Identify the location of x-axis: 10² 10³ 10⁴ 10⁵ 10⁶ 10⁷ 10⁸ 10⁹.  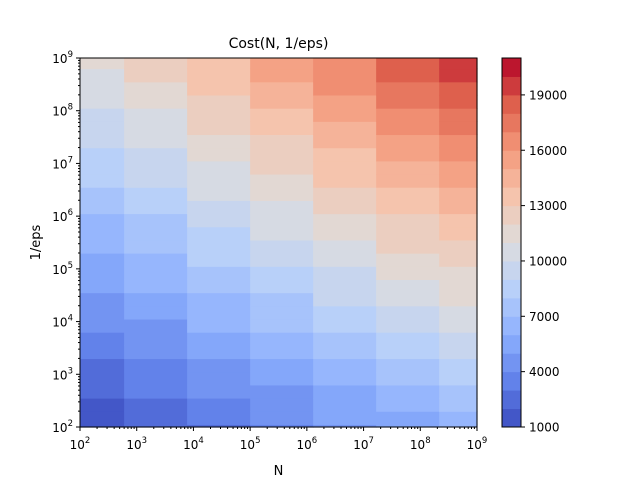
(278, 439).